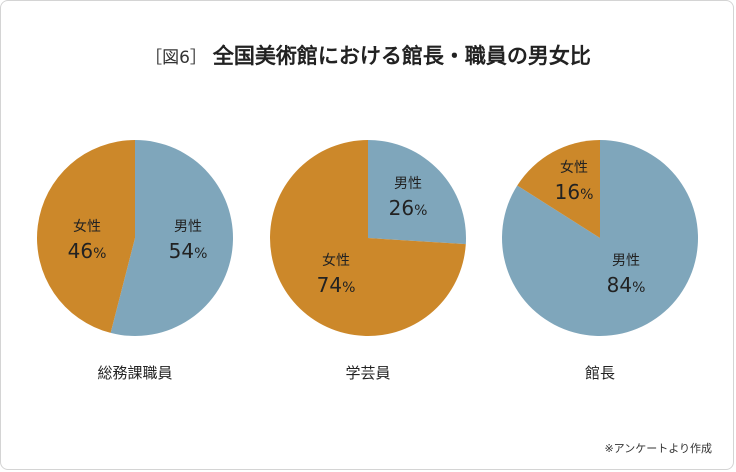 Image resolution: width=736 pixels, height=472 pixels. Describe the element at coordinates (86, 236) in the screenshot. I see `pie-slice-1-female` at that location.